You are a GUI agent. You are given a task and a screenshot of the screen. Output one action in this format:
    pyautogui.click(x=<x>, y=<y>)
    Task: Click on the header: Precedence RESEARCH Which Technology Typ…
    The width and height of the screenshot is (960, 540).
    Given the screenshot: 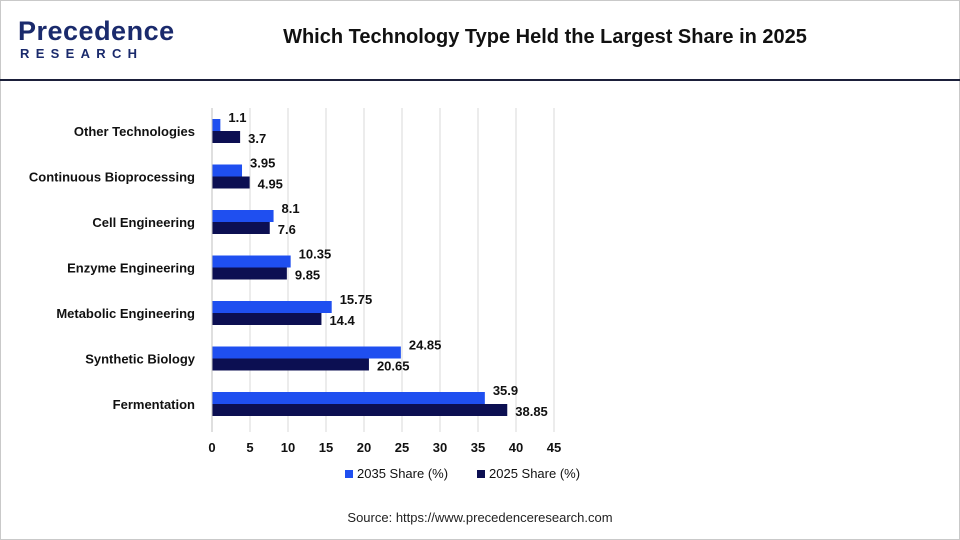 What is the action you would take?
    pyautogui.click(x=480, y=40)
    